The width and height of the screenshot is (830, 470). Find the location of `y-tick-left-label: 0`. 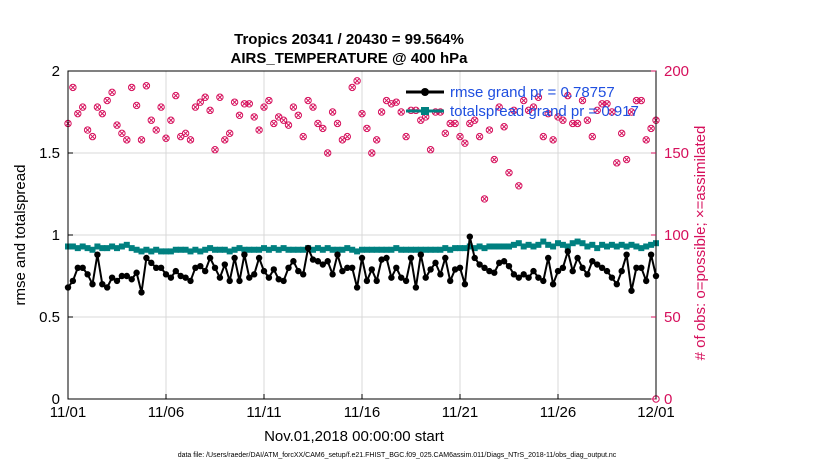

y-tick-left-label: 0 is located at coordinates (56, 399).